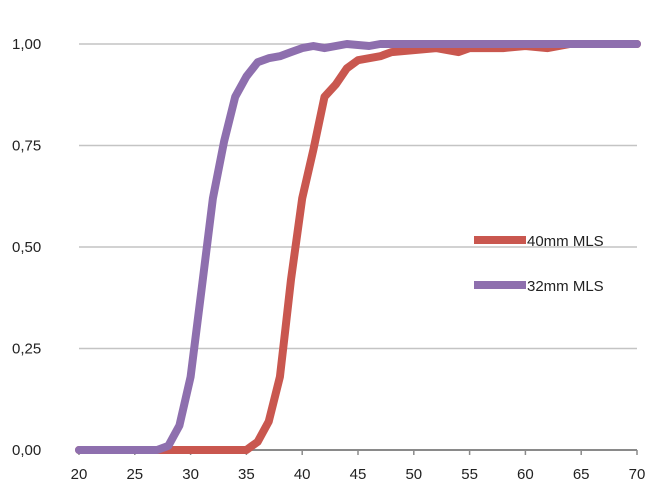 This screenshot has width=646, height=490. Describe the element at coordinates (26, 146) in the screenshot. I see `y-tick-label: 0,75` at that location.